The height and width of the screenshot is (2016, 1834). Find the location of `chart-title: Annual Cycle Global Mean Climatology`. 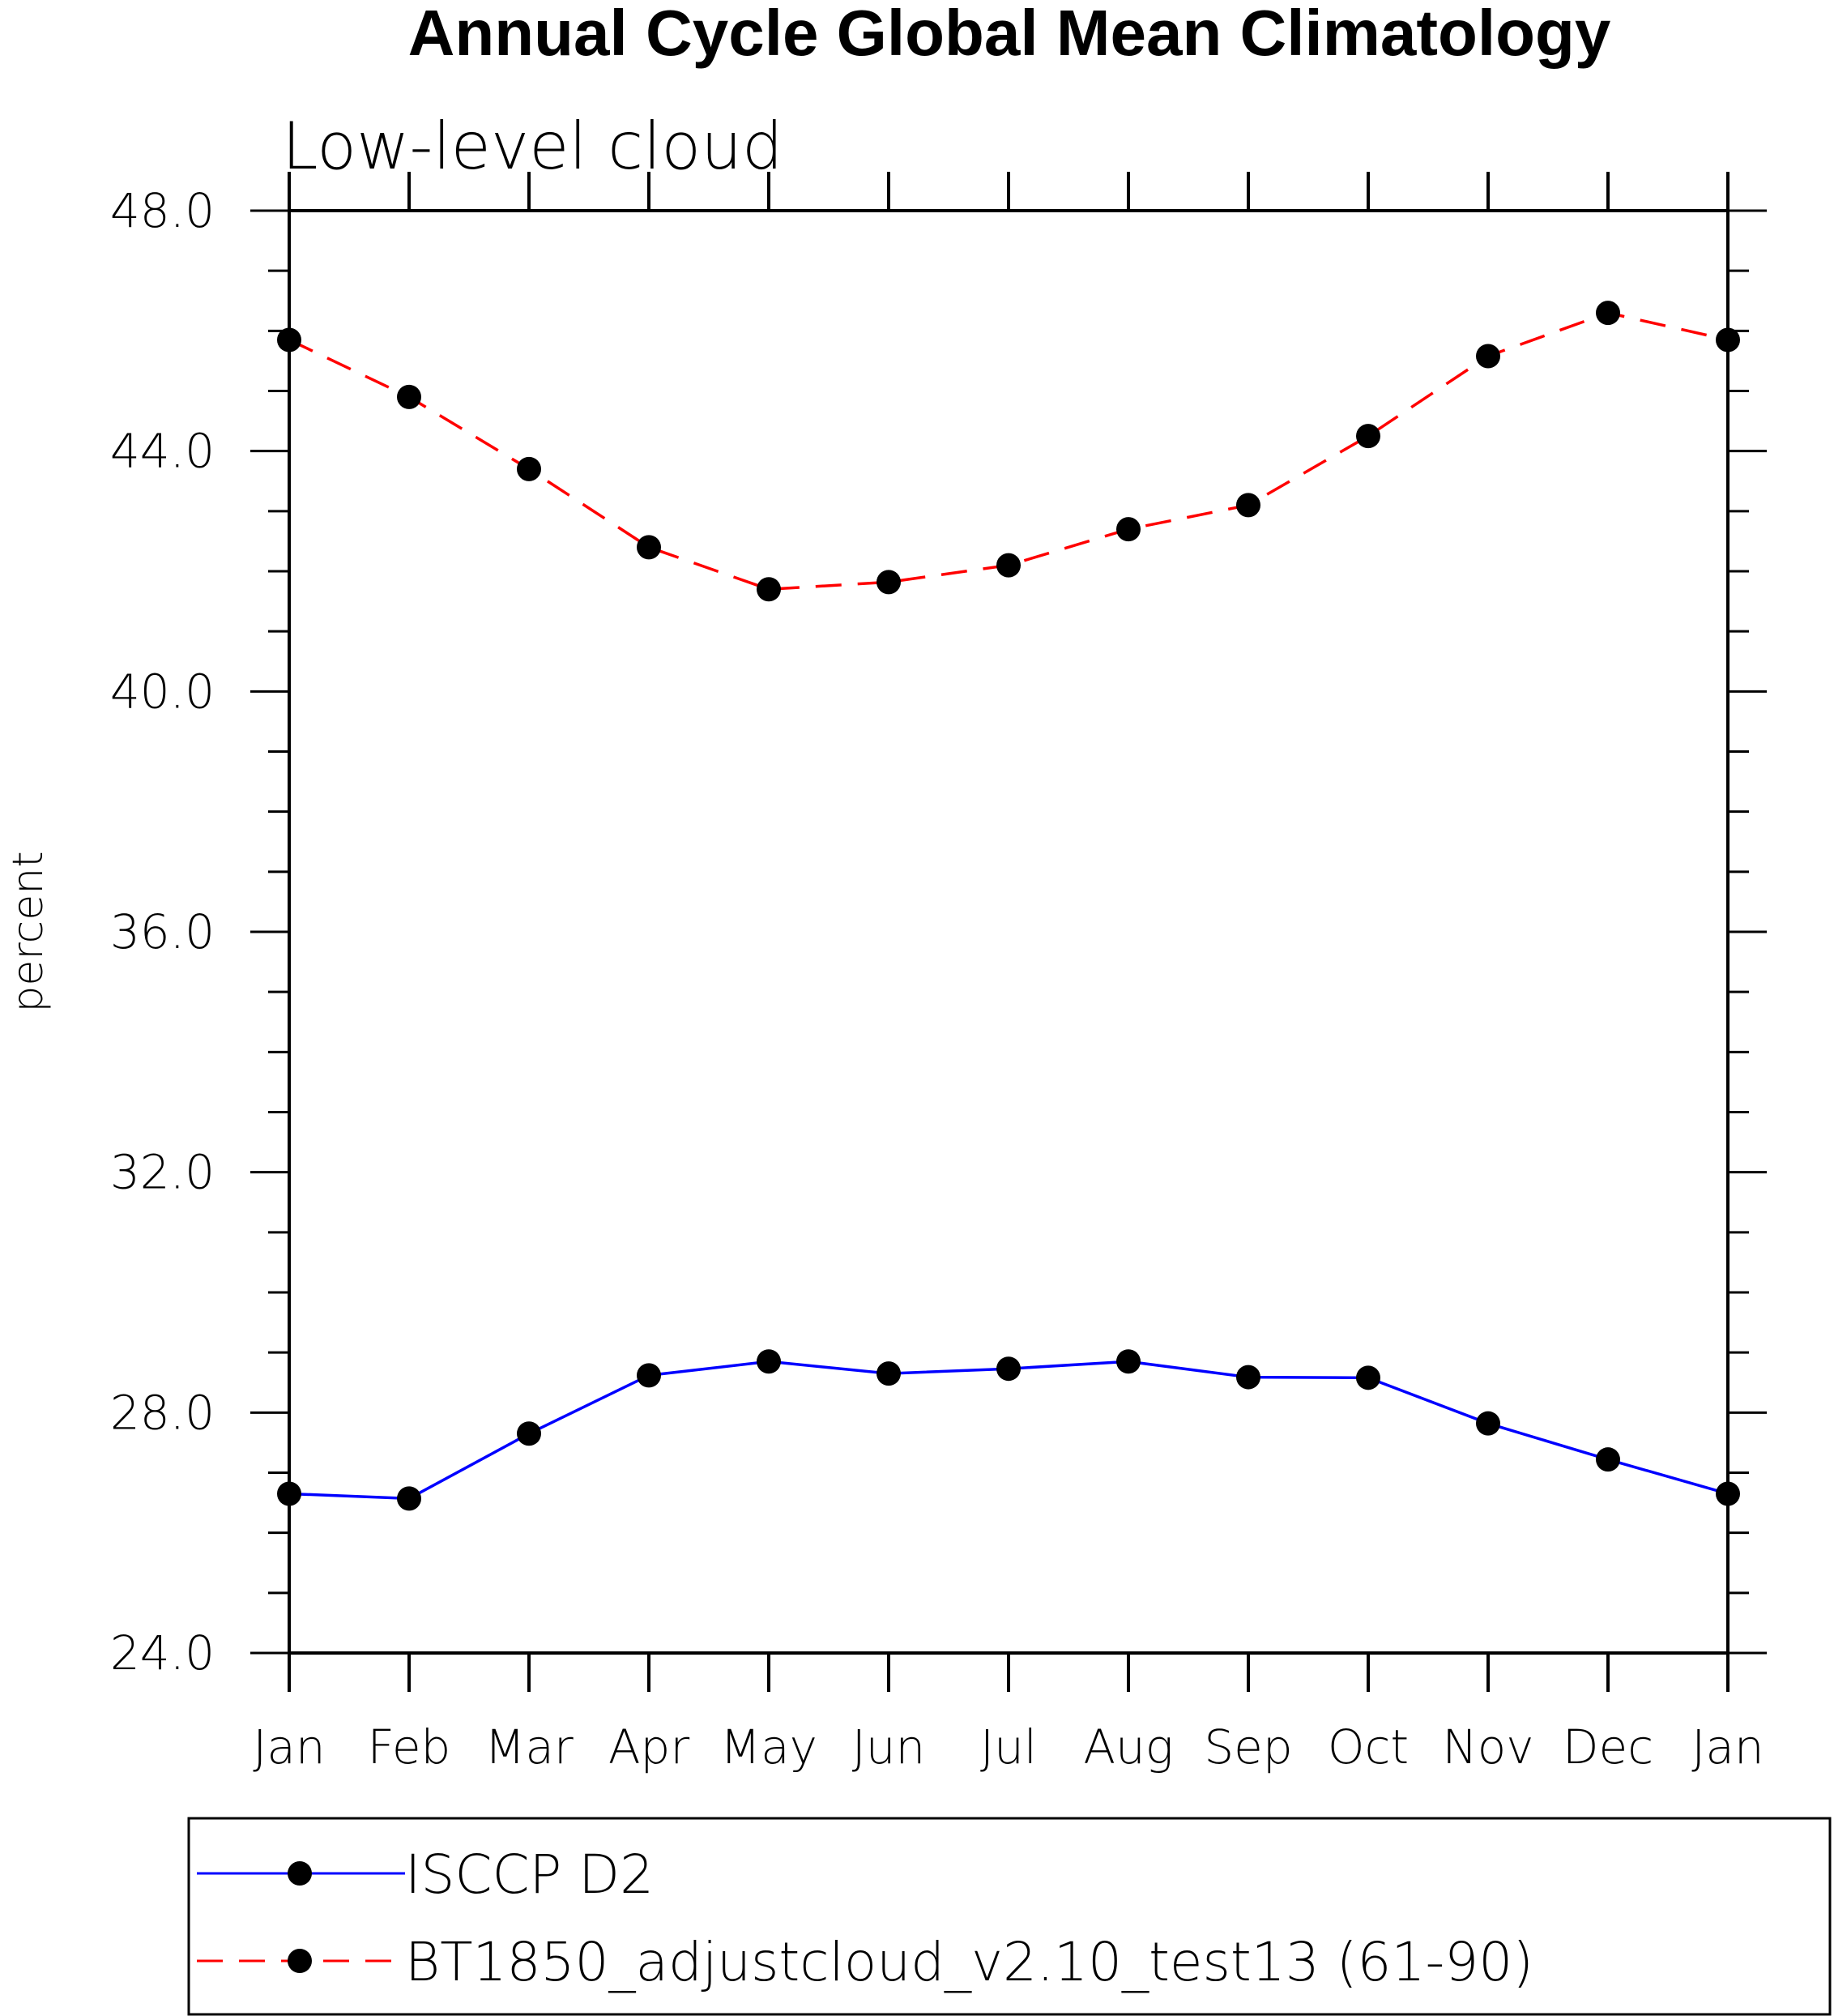

chart-title: Annual Cycle Global Mean Climatology is located at coordinates (1009, 34).